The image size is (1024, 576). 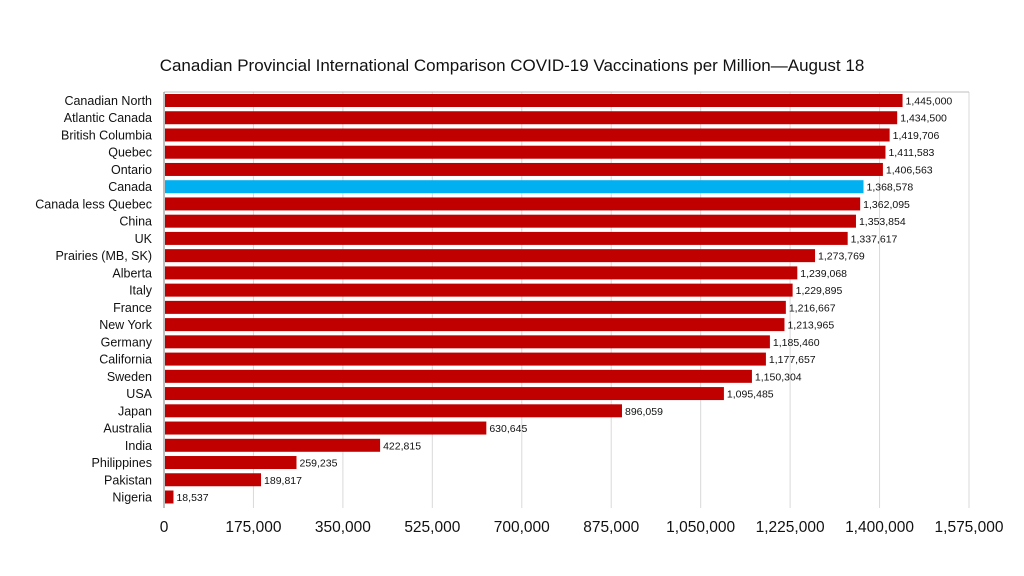 What do you see at coordinates (141, 291) in the screenshot?
I see `category-label: Italy` at bounding box center [141, 291].